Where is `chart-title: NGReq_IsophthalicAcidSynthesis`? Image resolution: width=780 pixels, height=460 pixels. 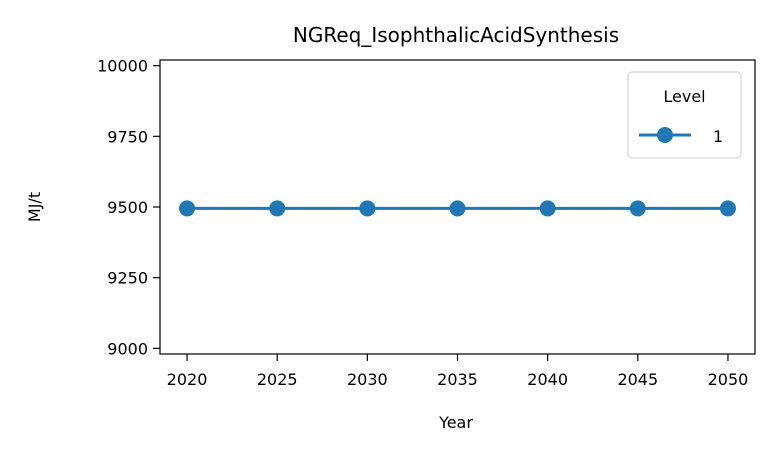 chart-title: NGReq_IsophthalicAcidSynthesis is located at coordinates (456, 35).